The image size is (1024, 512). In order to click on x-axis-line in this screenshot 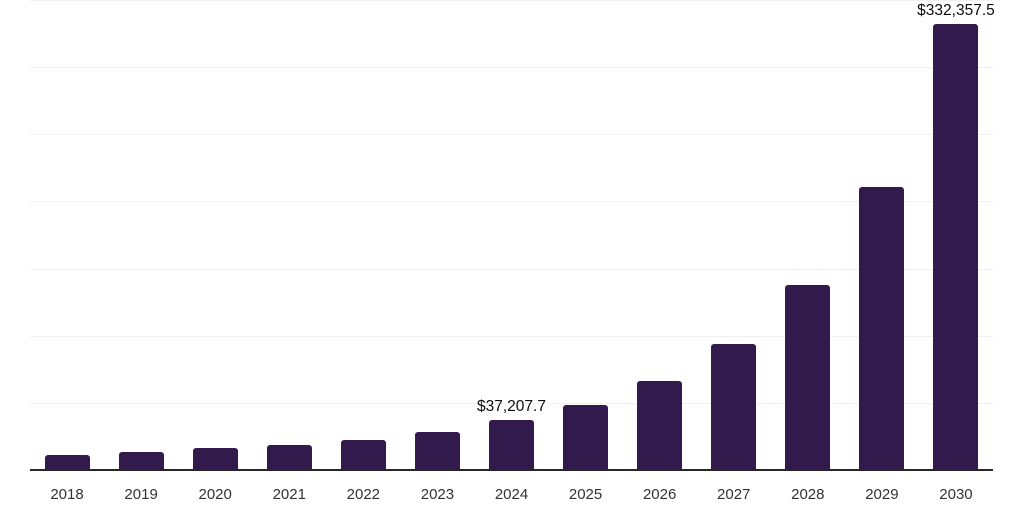, I will do `click(511, 470)`.